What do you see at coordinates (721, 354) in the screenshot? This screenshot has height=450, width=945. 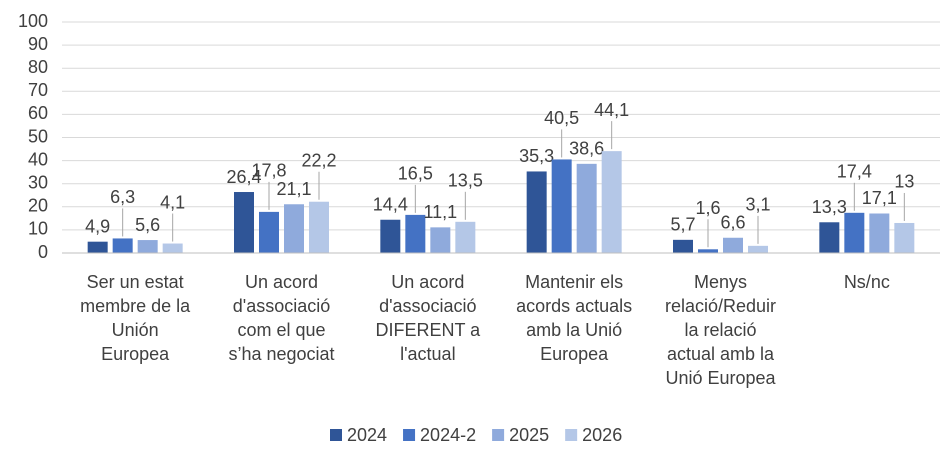 I see `x-tick-label: actual amb la` at bounding box center [721, 354].